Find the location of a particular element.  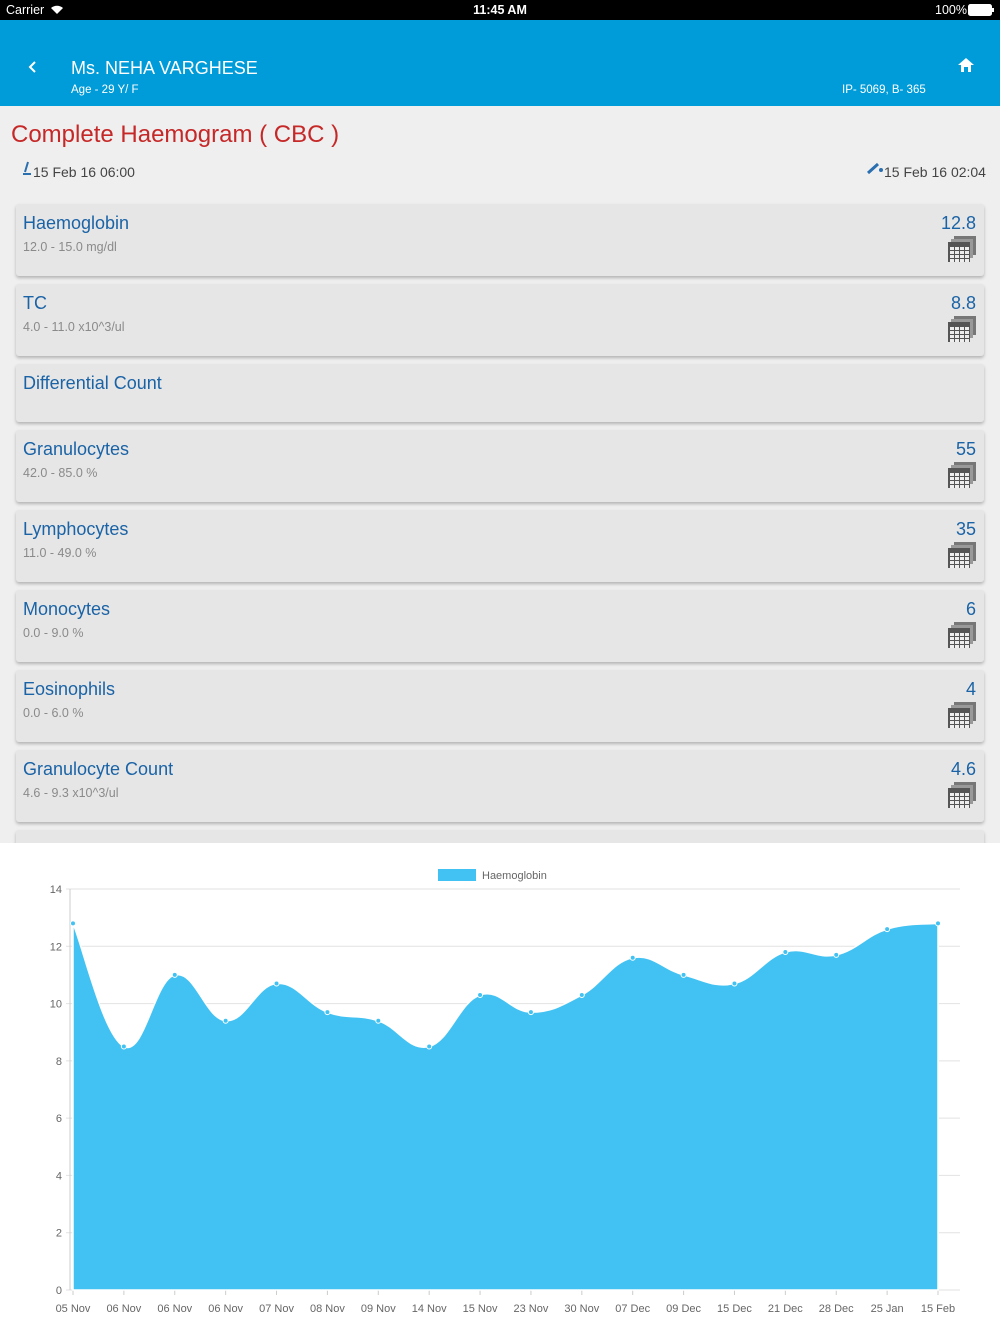

x-tick-label: 07 Dec is located at coordinates (632, 1309).